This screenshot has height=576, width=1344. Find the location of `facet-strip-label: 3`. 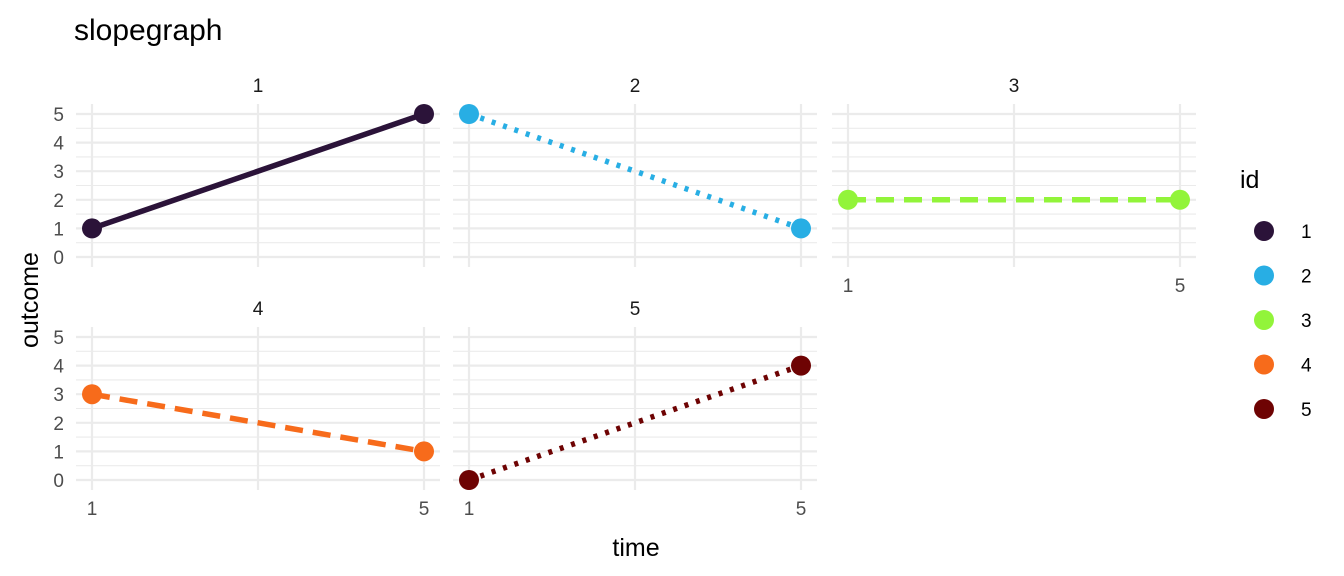

facet-strip-label: 3 is located at coordinates (1014, 86).